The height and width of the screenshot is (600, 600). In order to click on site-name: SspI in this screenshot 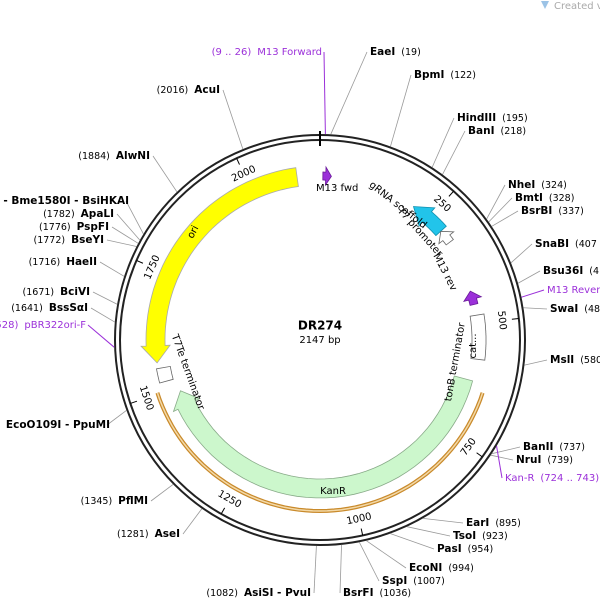, I will do `click(394, 581)`.